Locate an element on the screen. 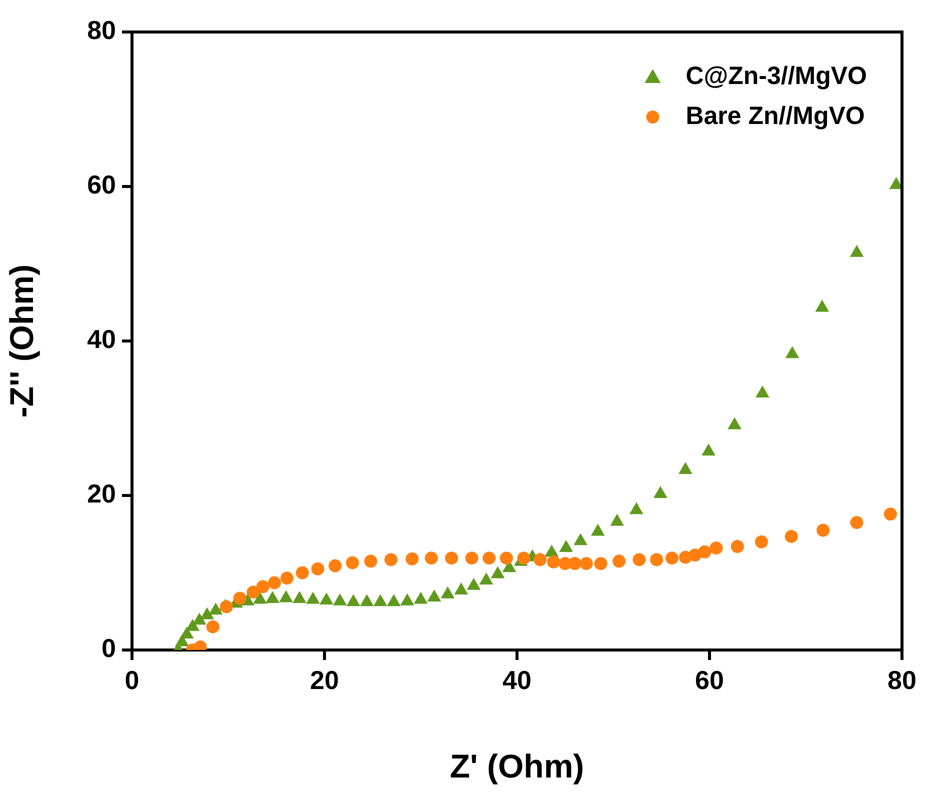 The image size is (929, 792). y-tick-label: 0 is located at coordinates (109, 648).